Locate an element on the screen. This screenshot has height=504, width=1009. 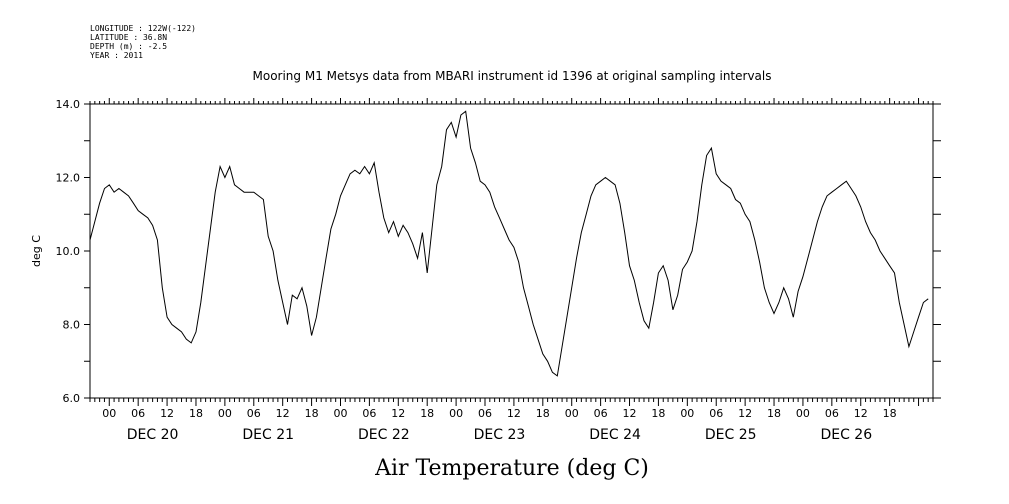
day-label: DEC 21 is located at coordinates (268, 435).